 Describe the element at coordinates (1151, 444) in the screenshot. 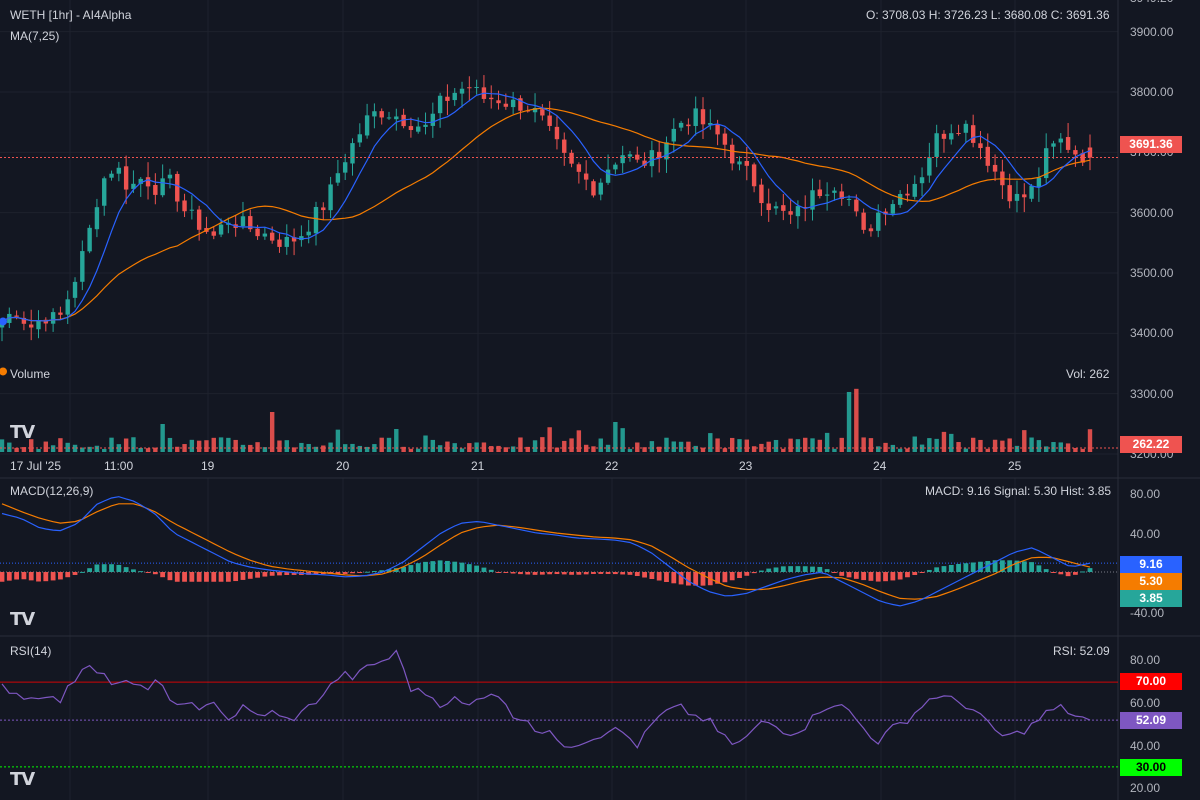

I see `volume-tag: 262.22` at that location.